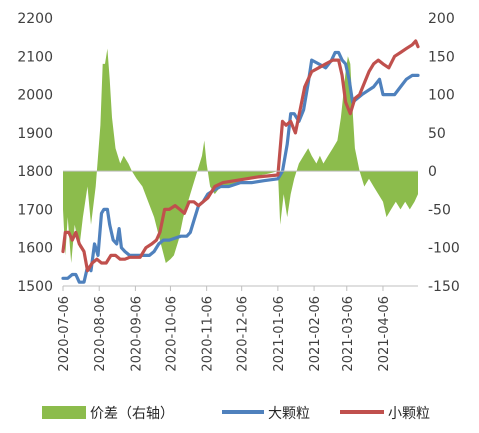 The image size is (479, 433). What do you see at coordinates (409, 414) in the screenshot?
I see `legend-label-small: 小颗粒` at bounding box center [409, 414].